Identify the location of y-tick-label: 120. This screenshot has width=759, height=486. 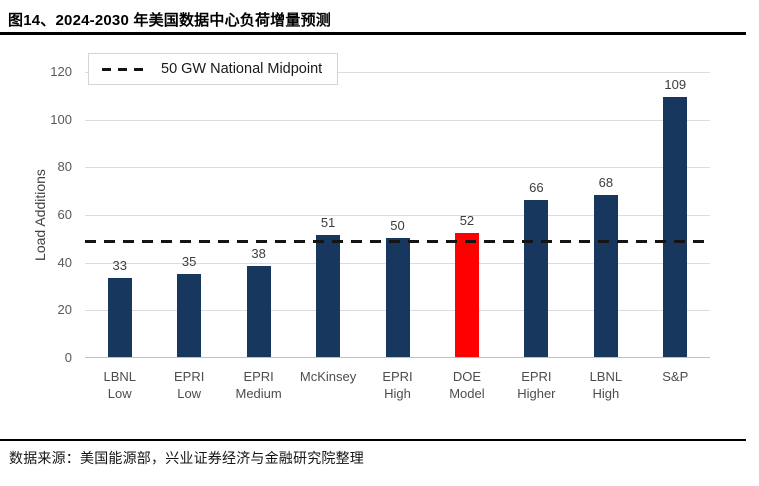
(61, 71).